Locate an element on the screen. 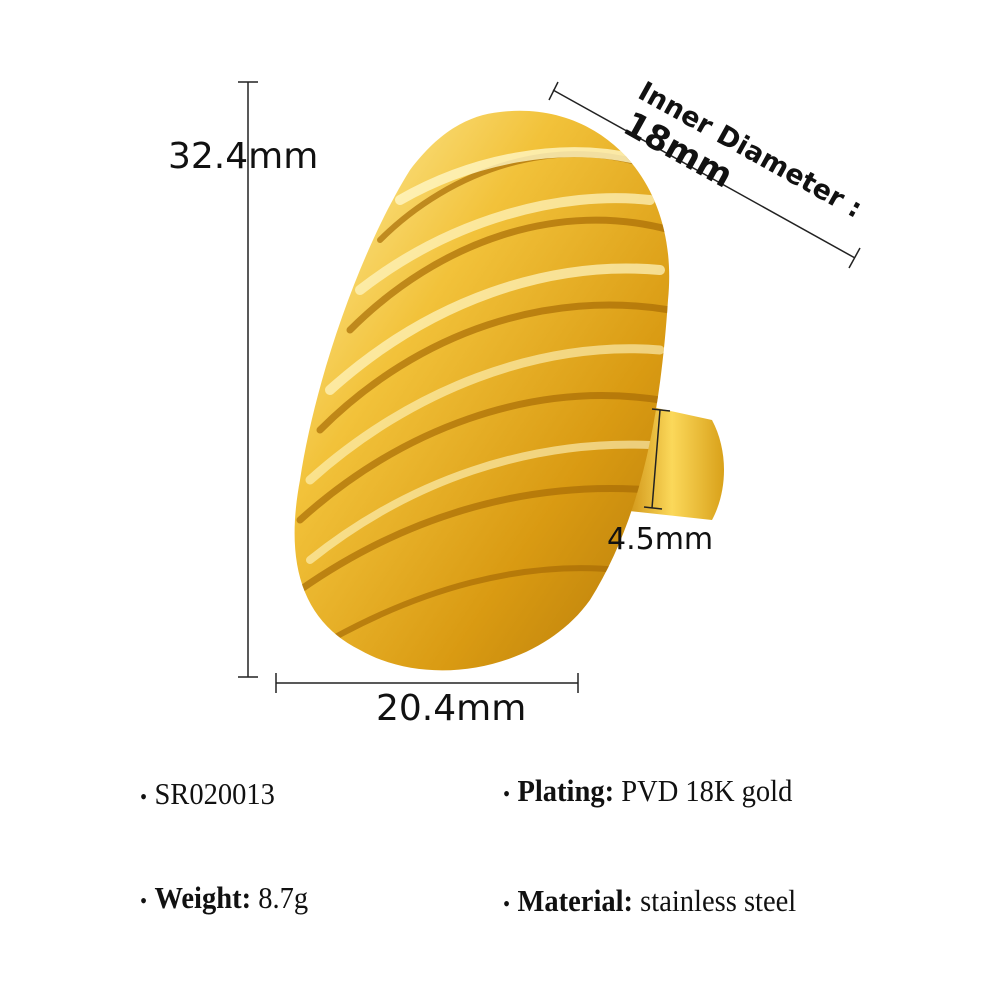 This screenshot has height=1000, width=1000. weight-value: 8.7g is located at coordinates (283, 897).